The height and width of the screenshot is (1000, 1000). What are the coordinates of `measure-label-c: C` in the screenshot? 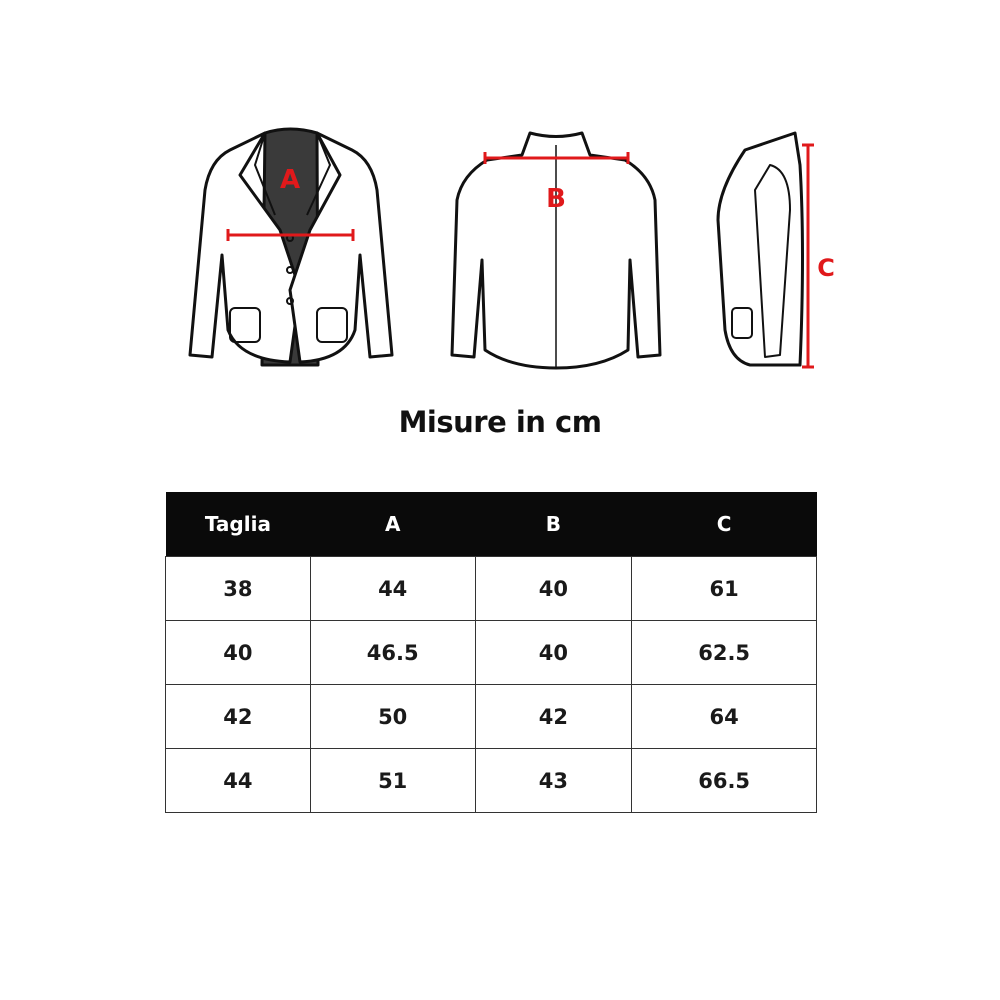 It's located at (826, 268).